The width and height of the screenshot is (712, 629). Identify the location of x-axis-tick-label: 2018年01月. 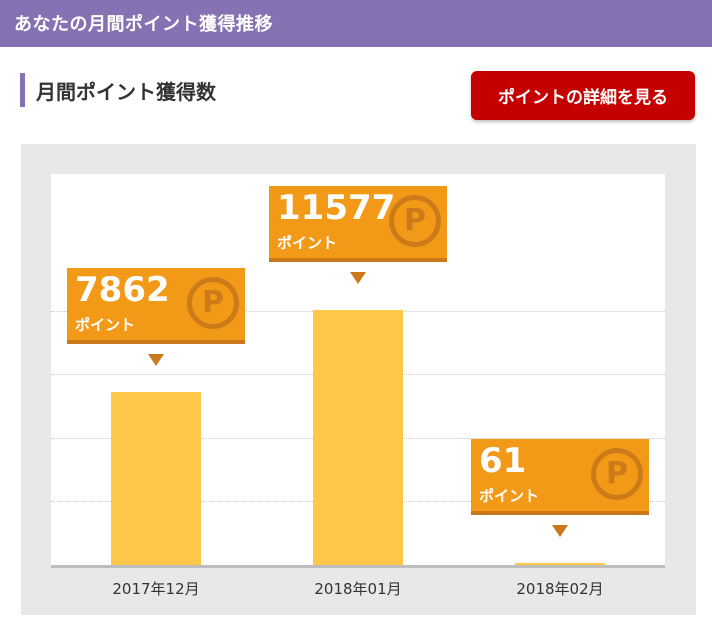
(358, 589).